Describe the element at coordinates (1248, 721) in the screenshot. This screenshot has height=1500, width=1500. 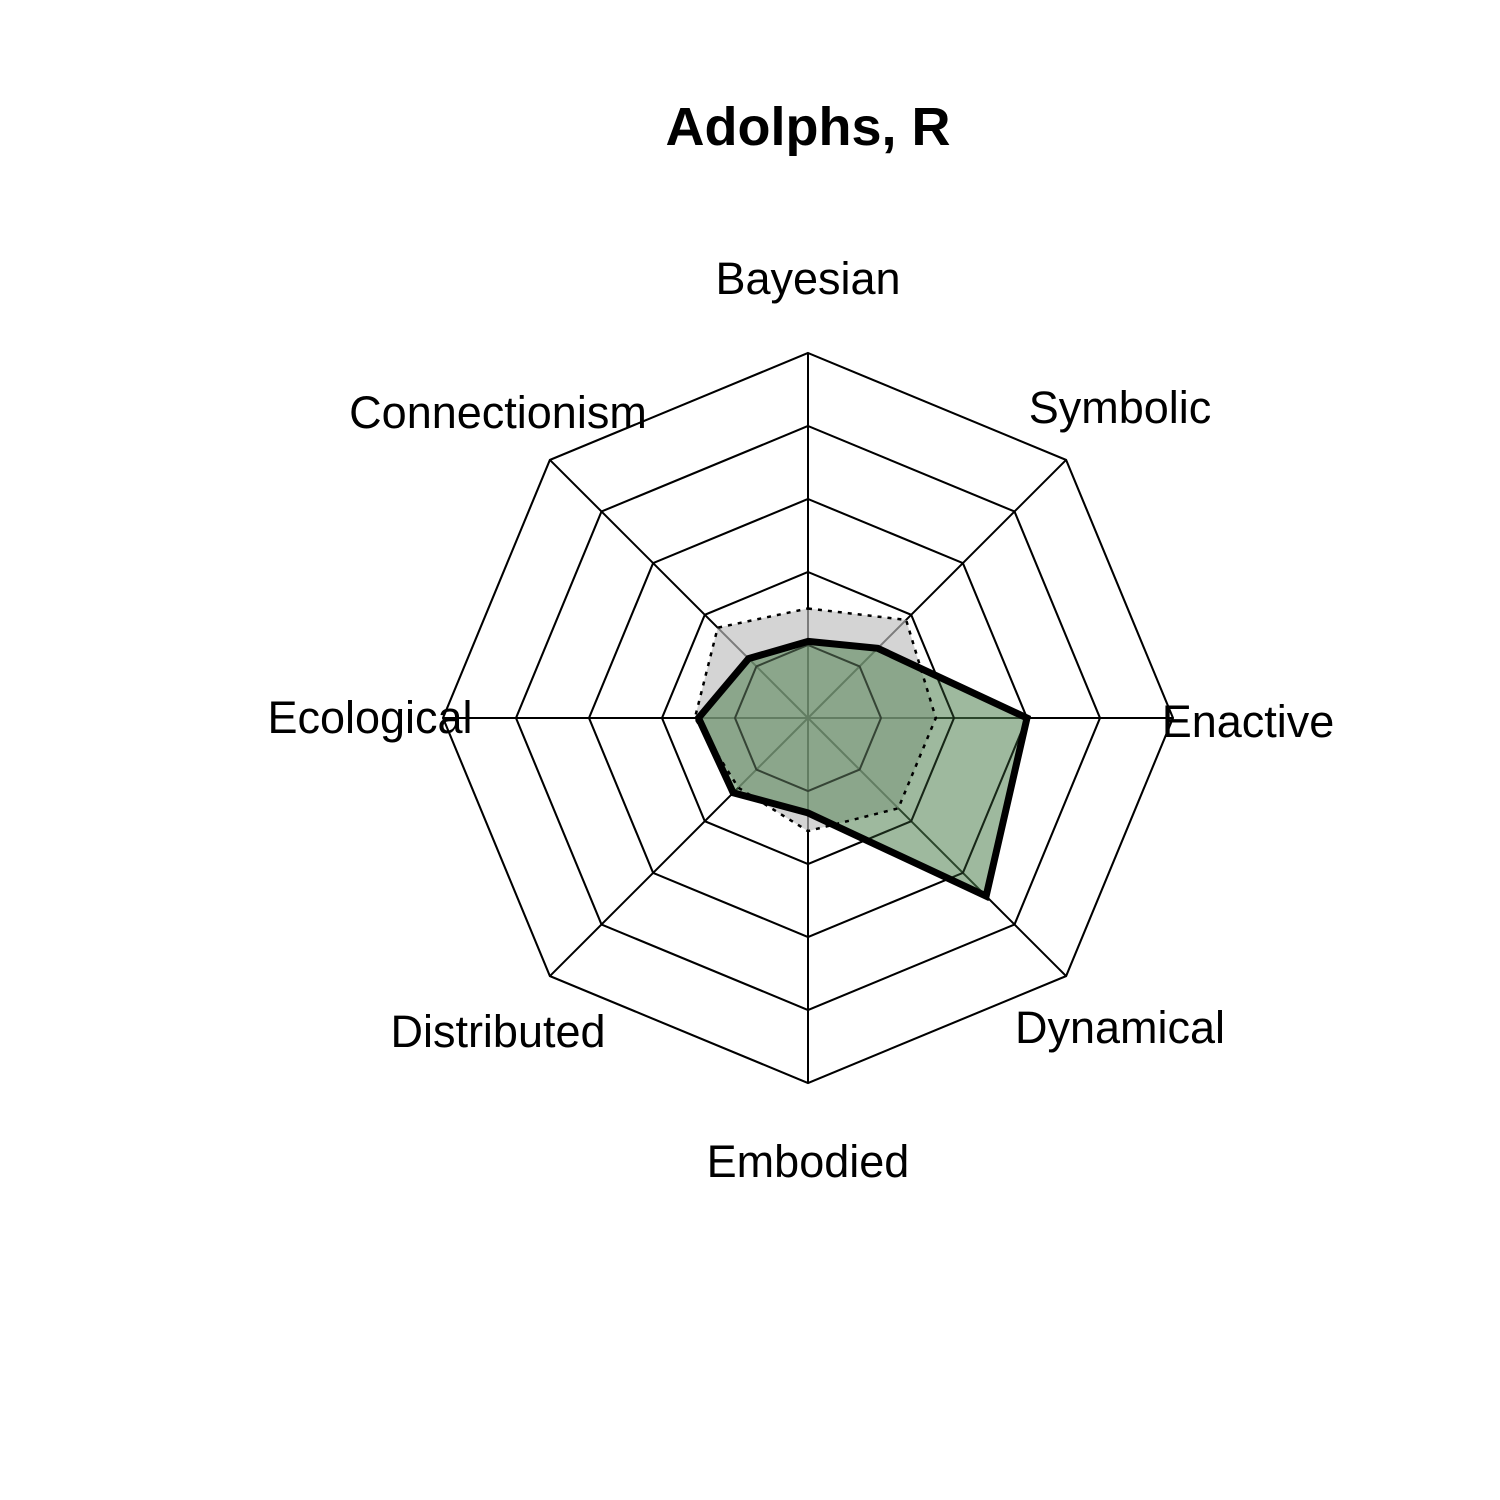
I see `axis-label-enactive: Enactive` at that location.